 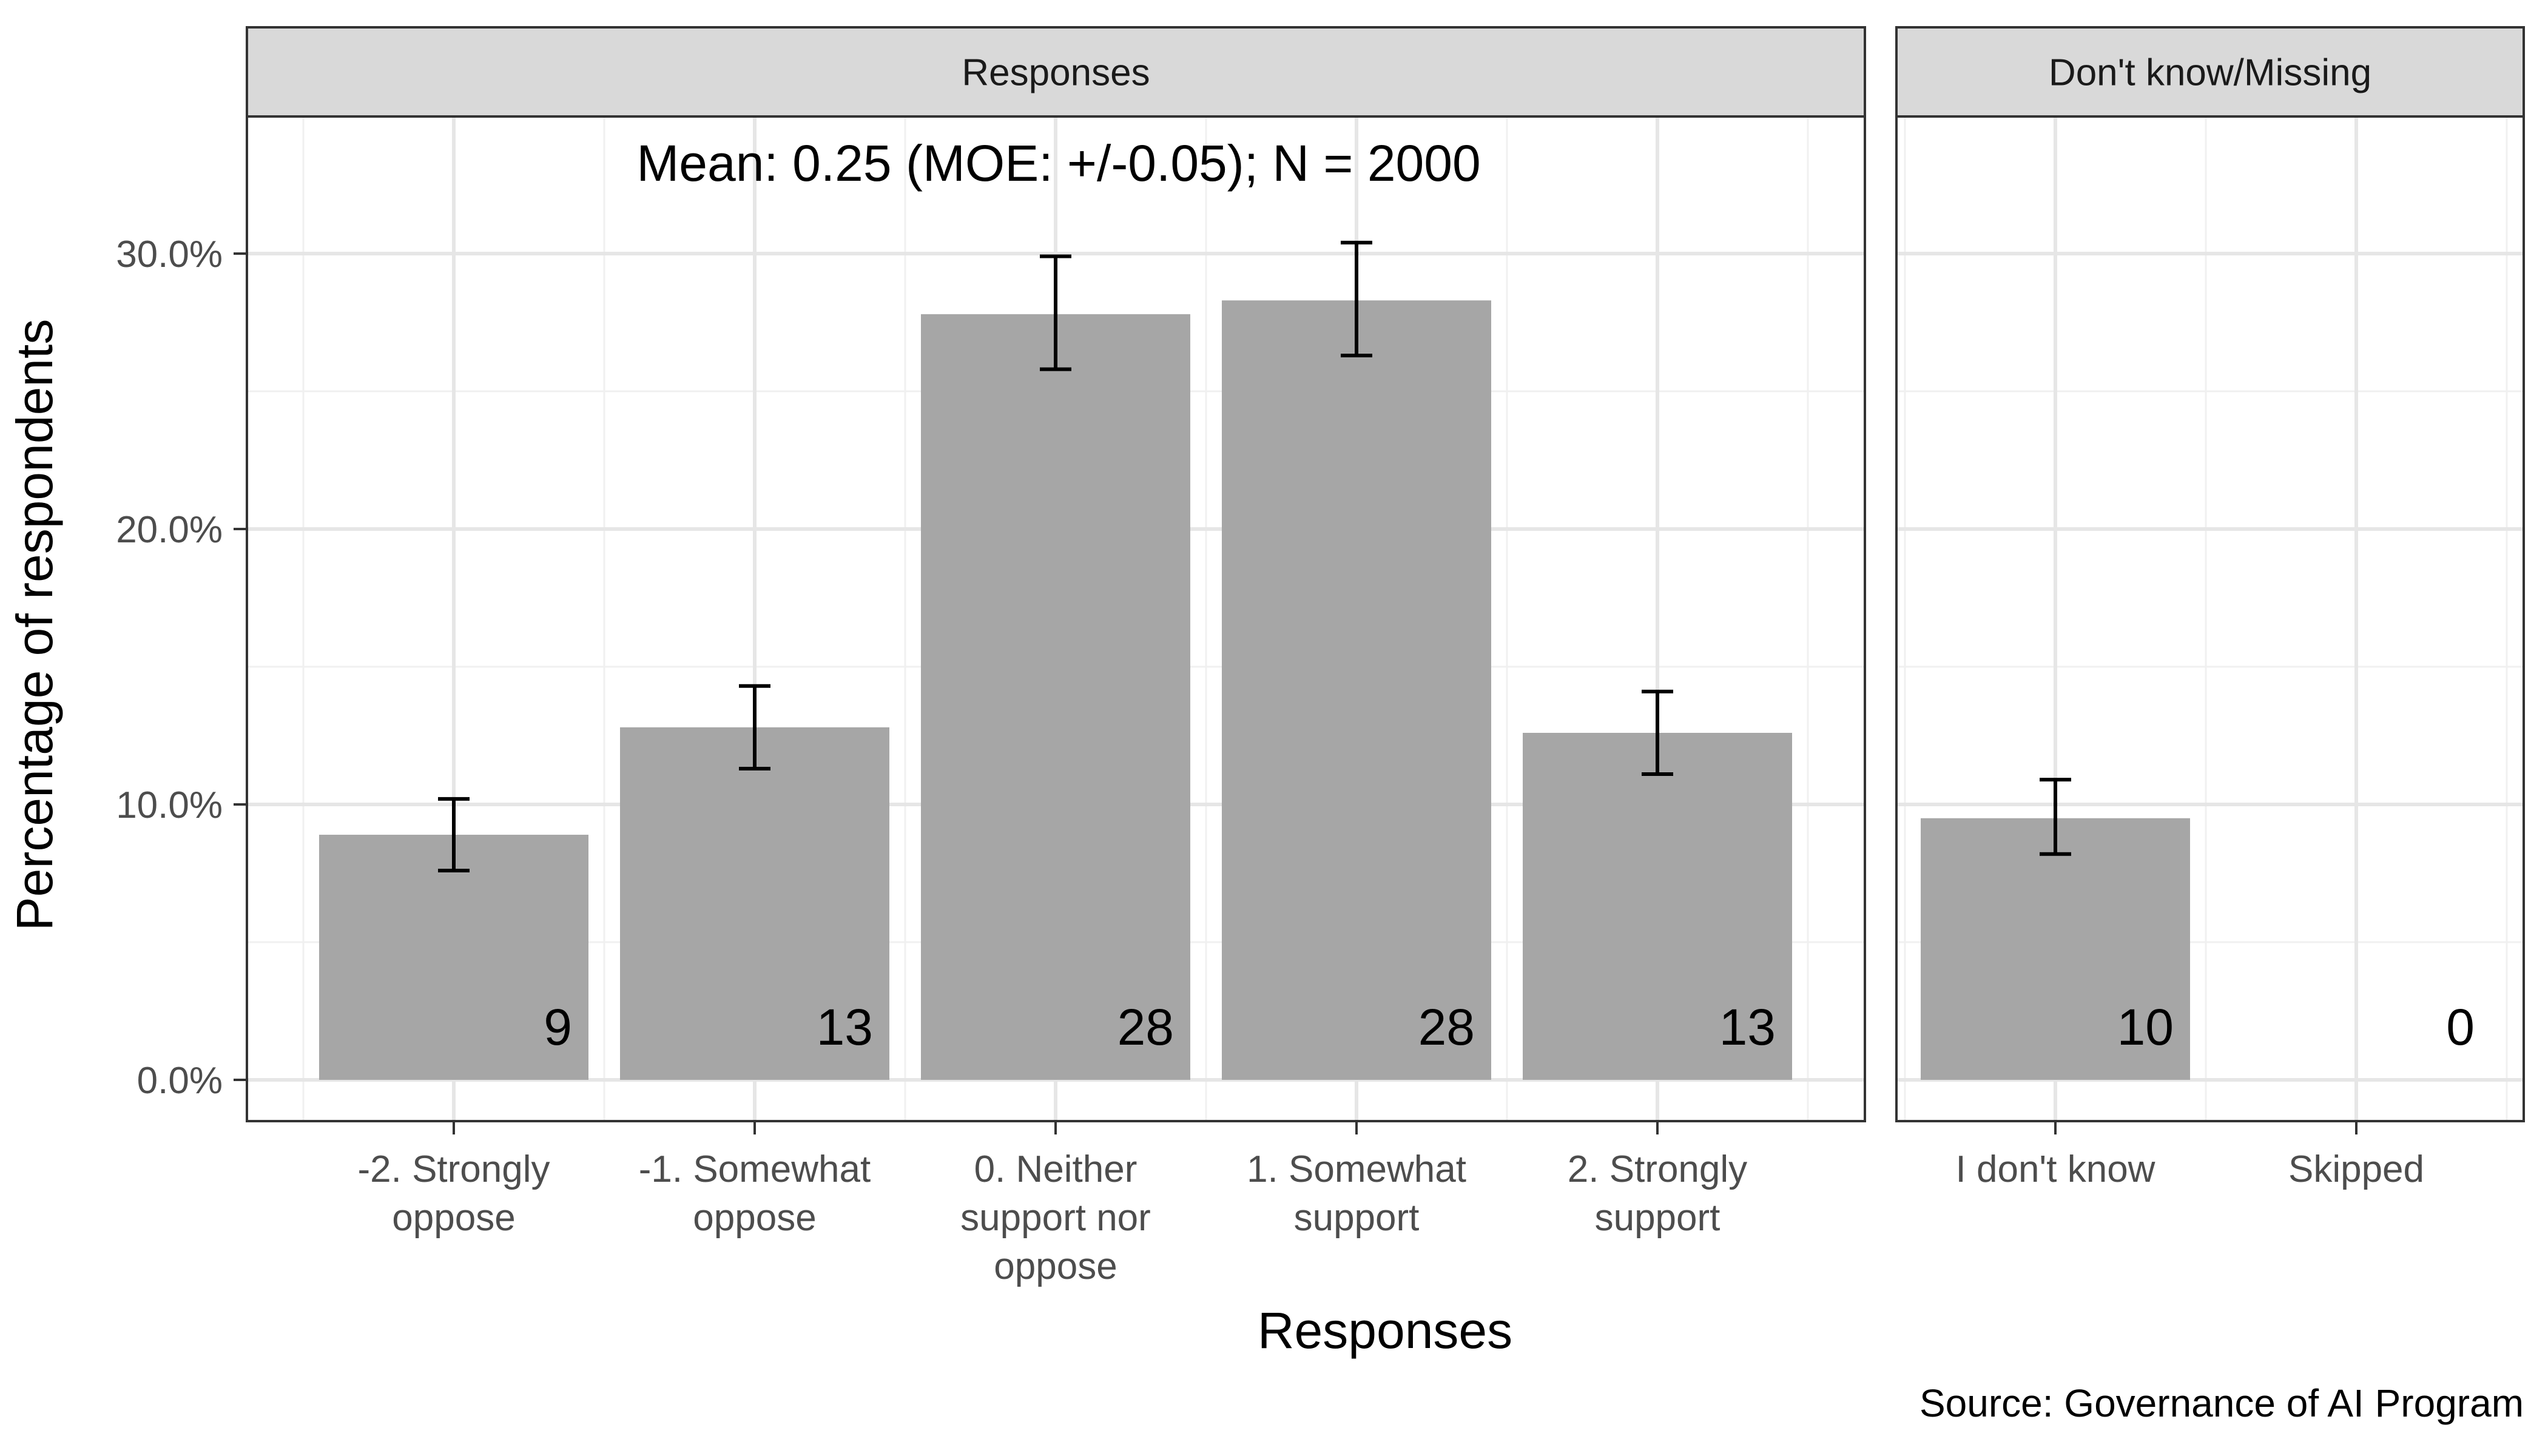 I want to click on y-tick-label: 10.0%, so click(x=169, y=805).